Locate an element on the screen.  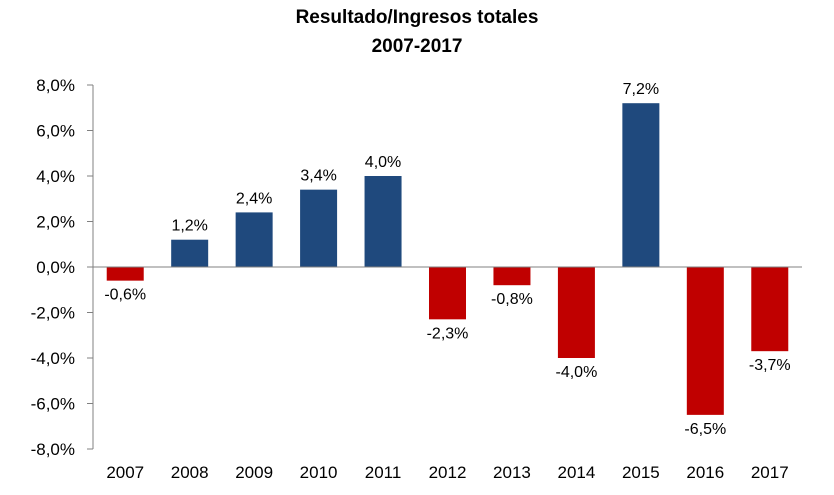
data-label: 1,2% is located at coordinates (189, 226).